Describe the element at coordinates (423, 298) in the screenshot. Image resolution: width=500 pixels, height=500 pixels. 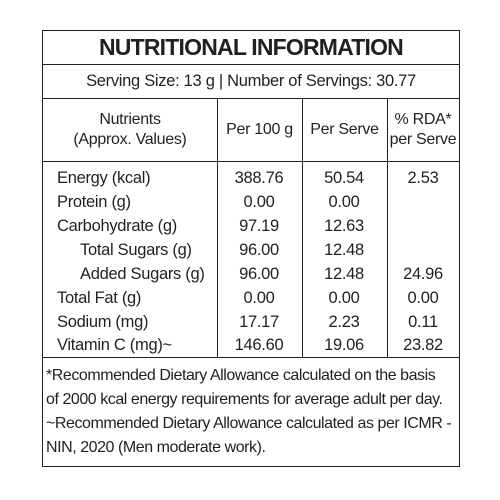
I see `value-rda: 0.00` at that location.